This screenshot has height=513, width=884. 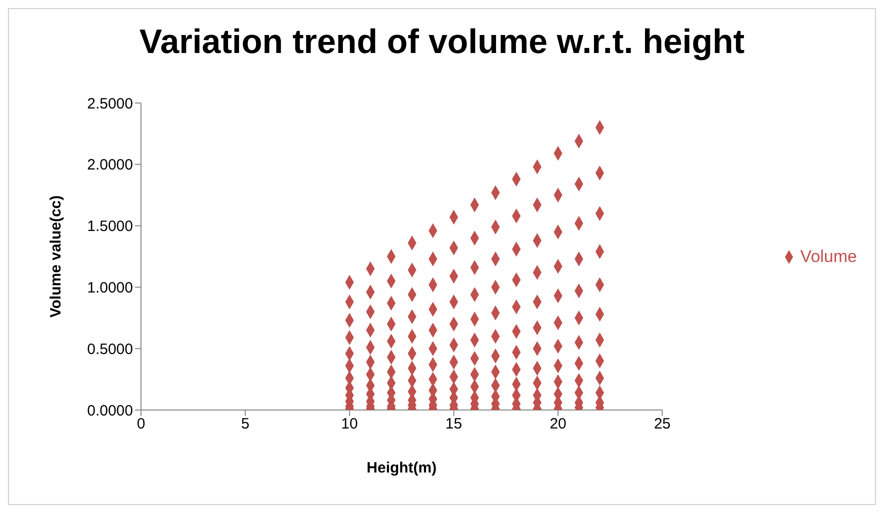 I want to click on y-tick-label: 0.5000, so click(x=110, y=349).